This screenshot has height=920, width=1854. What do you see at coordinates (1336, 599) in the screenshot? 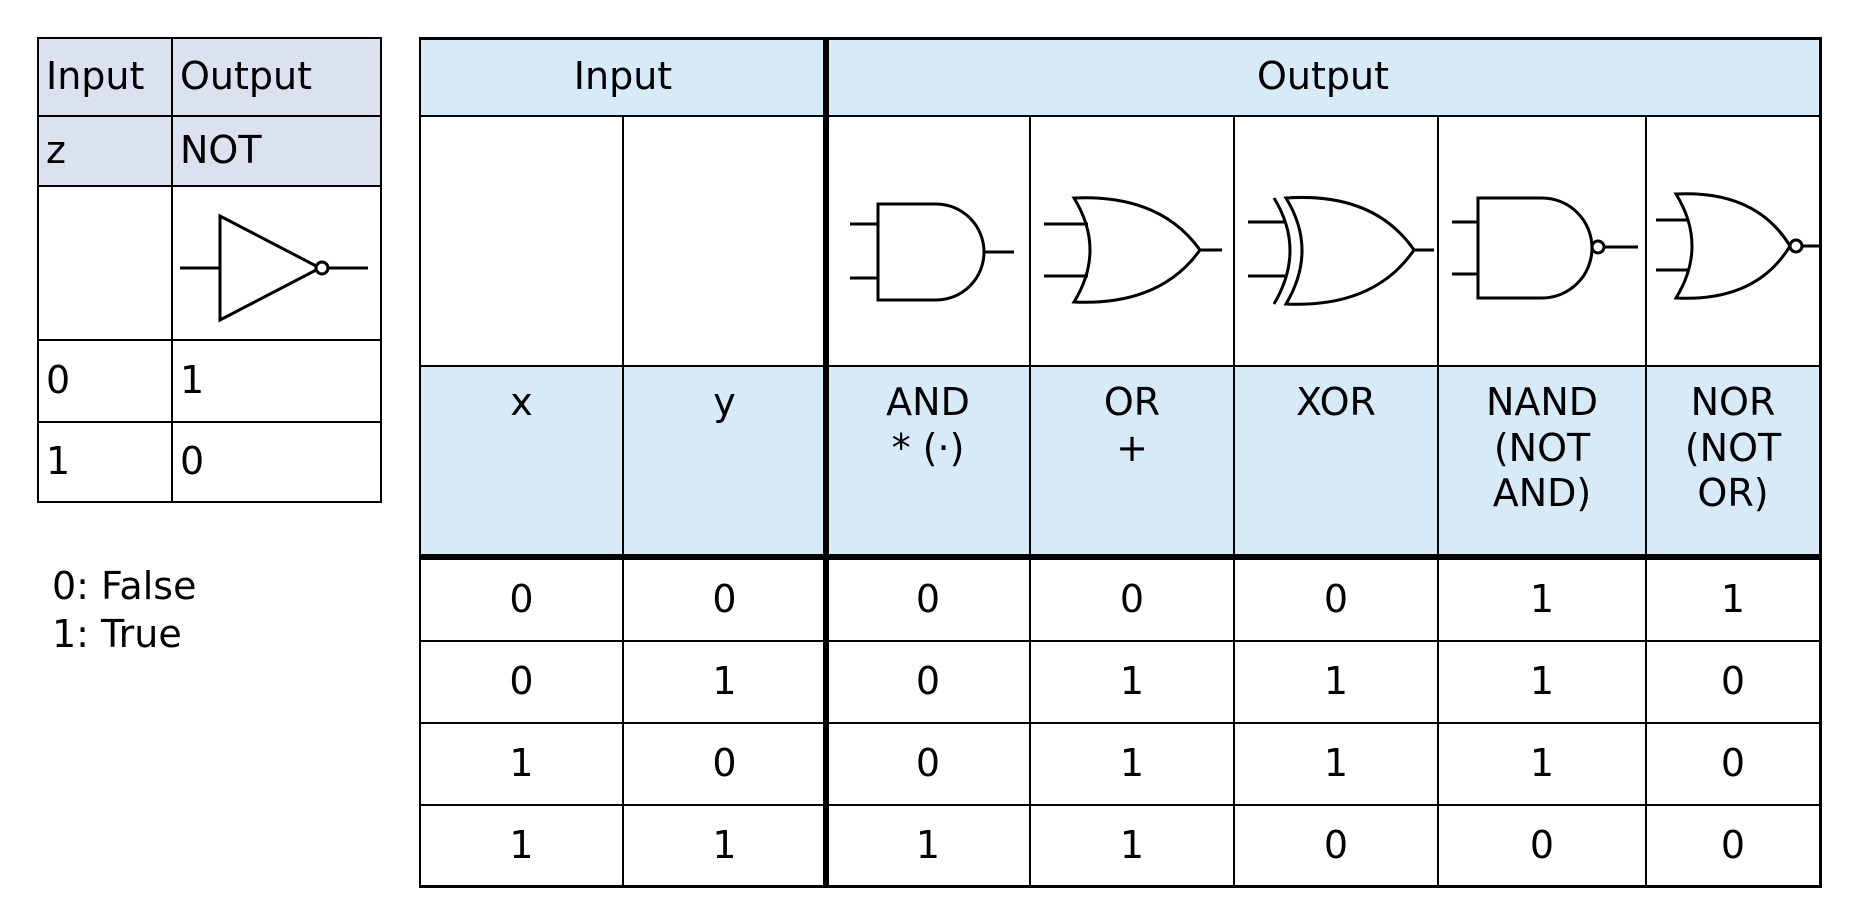
I see `row-1-xor-value: 0` at bounding box center [1336, 599].